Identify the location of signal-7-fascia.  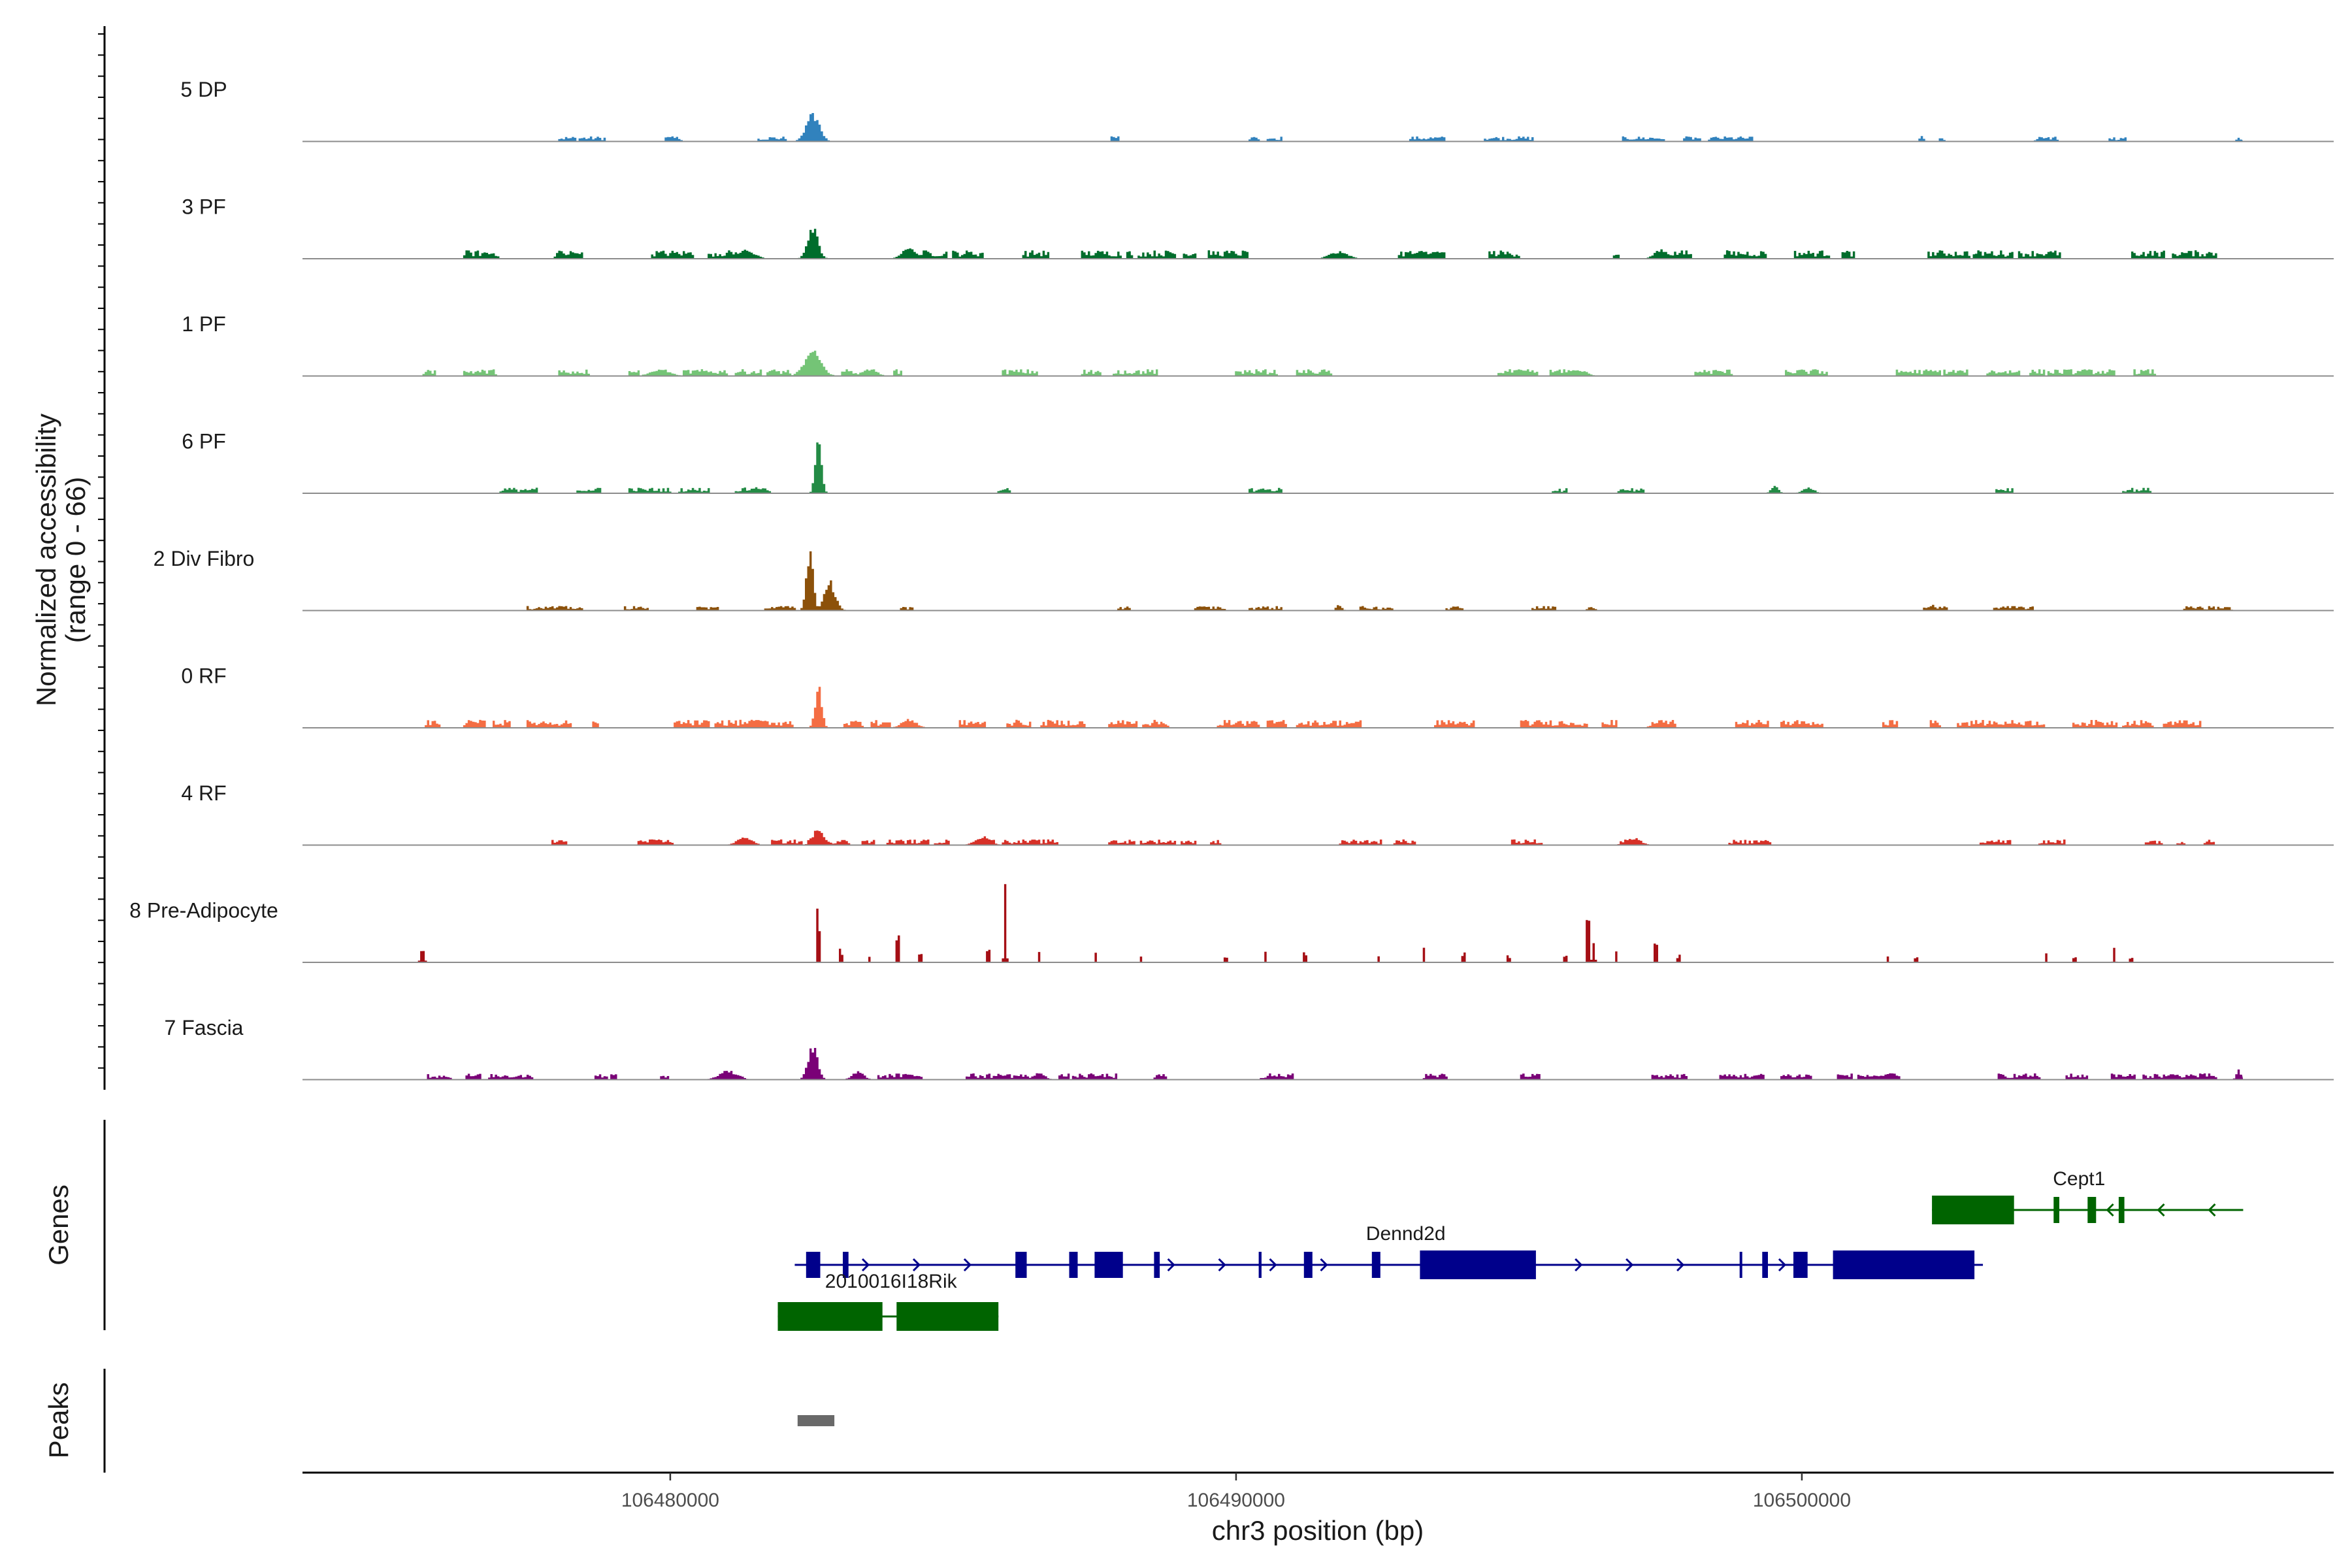
(1330, 1064).